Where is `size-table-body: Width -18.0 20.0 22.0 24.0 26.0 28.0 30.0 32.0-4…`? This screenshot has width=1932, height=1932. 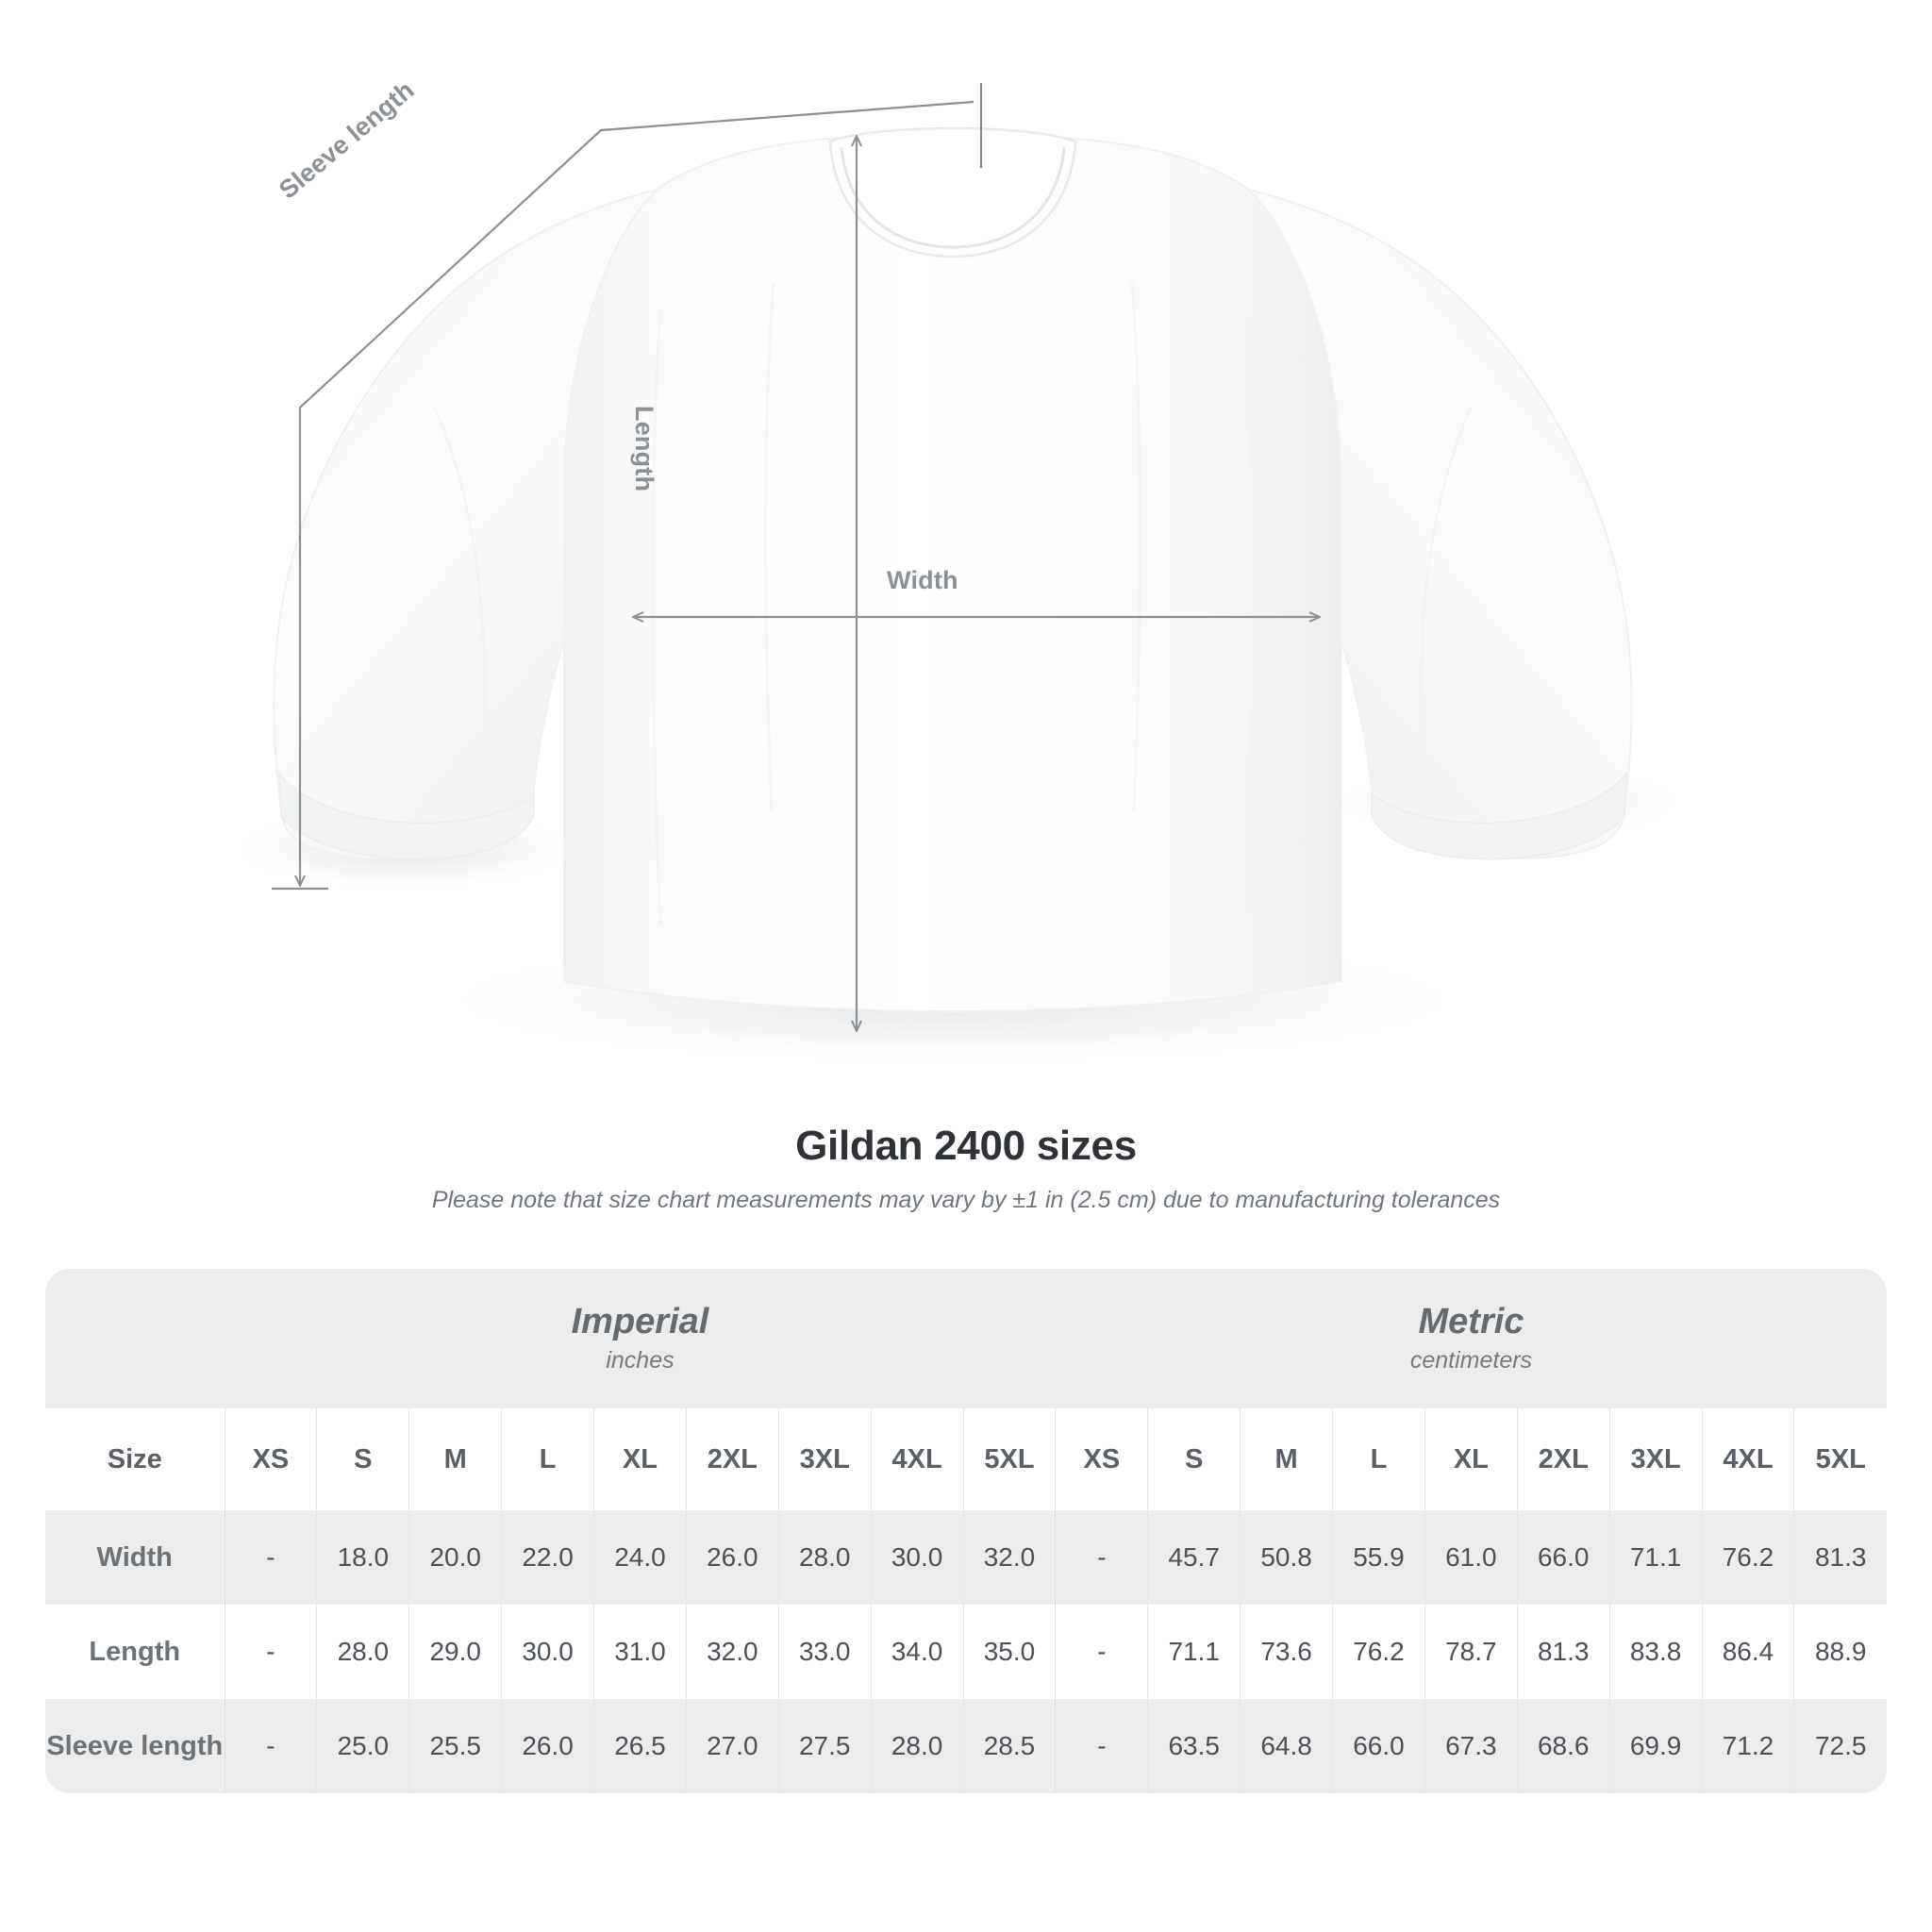 size-table-body: Width -18.0 20.0 22.0 24.0 26.0 28.0 30.0 32.0-4… is located at coordinates (966, 1652).